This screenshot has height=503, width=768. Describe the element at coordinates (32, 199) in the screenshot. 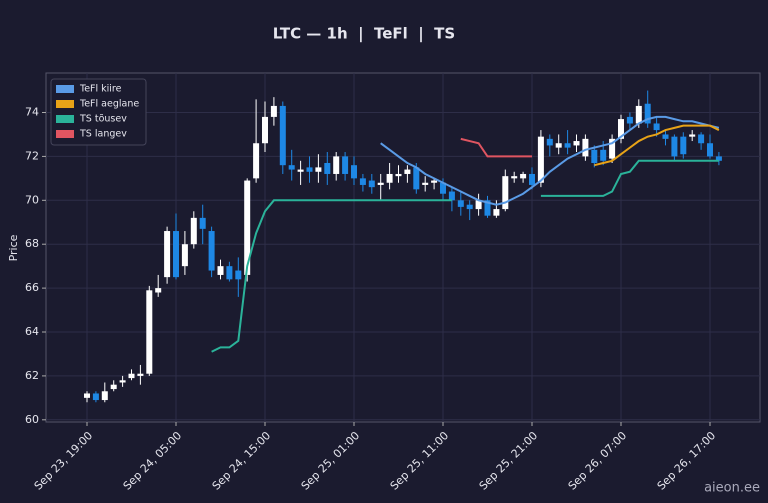

I see `y-tick-label: 70` at that location.